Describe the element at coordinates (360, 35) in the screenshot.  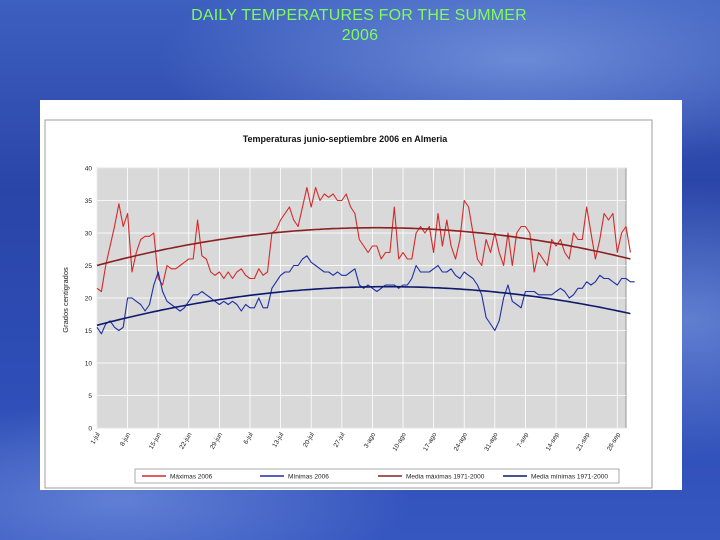
I see `slide-title-line2: 2006` at that location.